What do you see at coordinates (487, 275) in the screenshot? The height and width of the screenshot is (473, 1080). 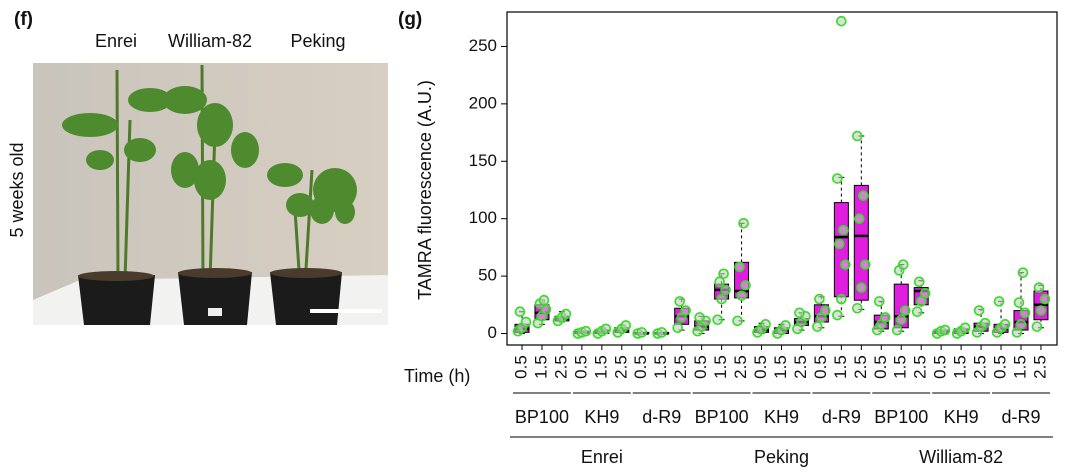 I see `y-tick-label: 50` at bounding box center [487, 275].